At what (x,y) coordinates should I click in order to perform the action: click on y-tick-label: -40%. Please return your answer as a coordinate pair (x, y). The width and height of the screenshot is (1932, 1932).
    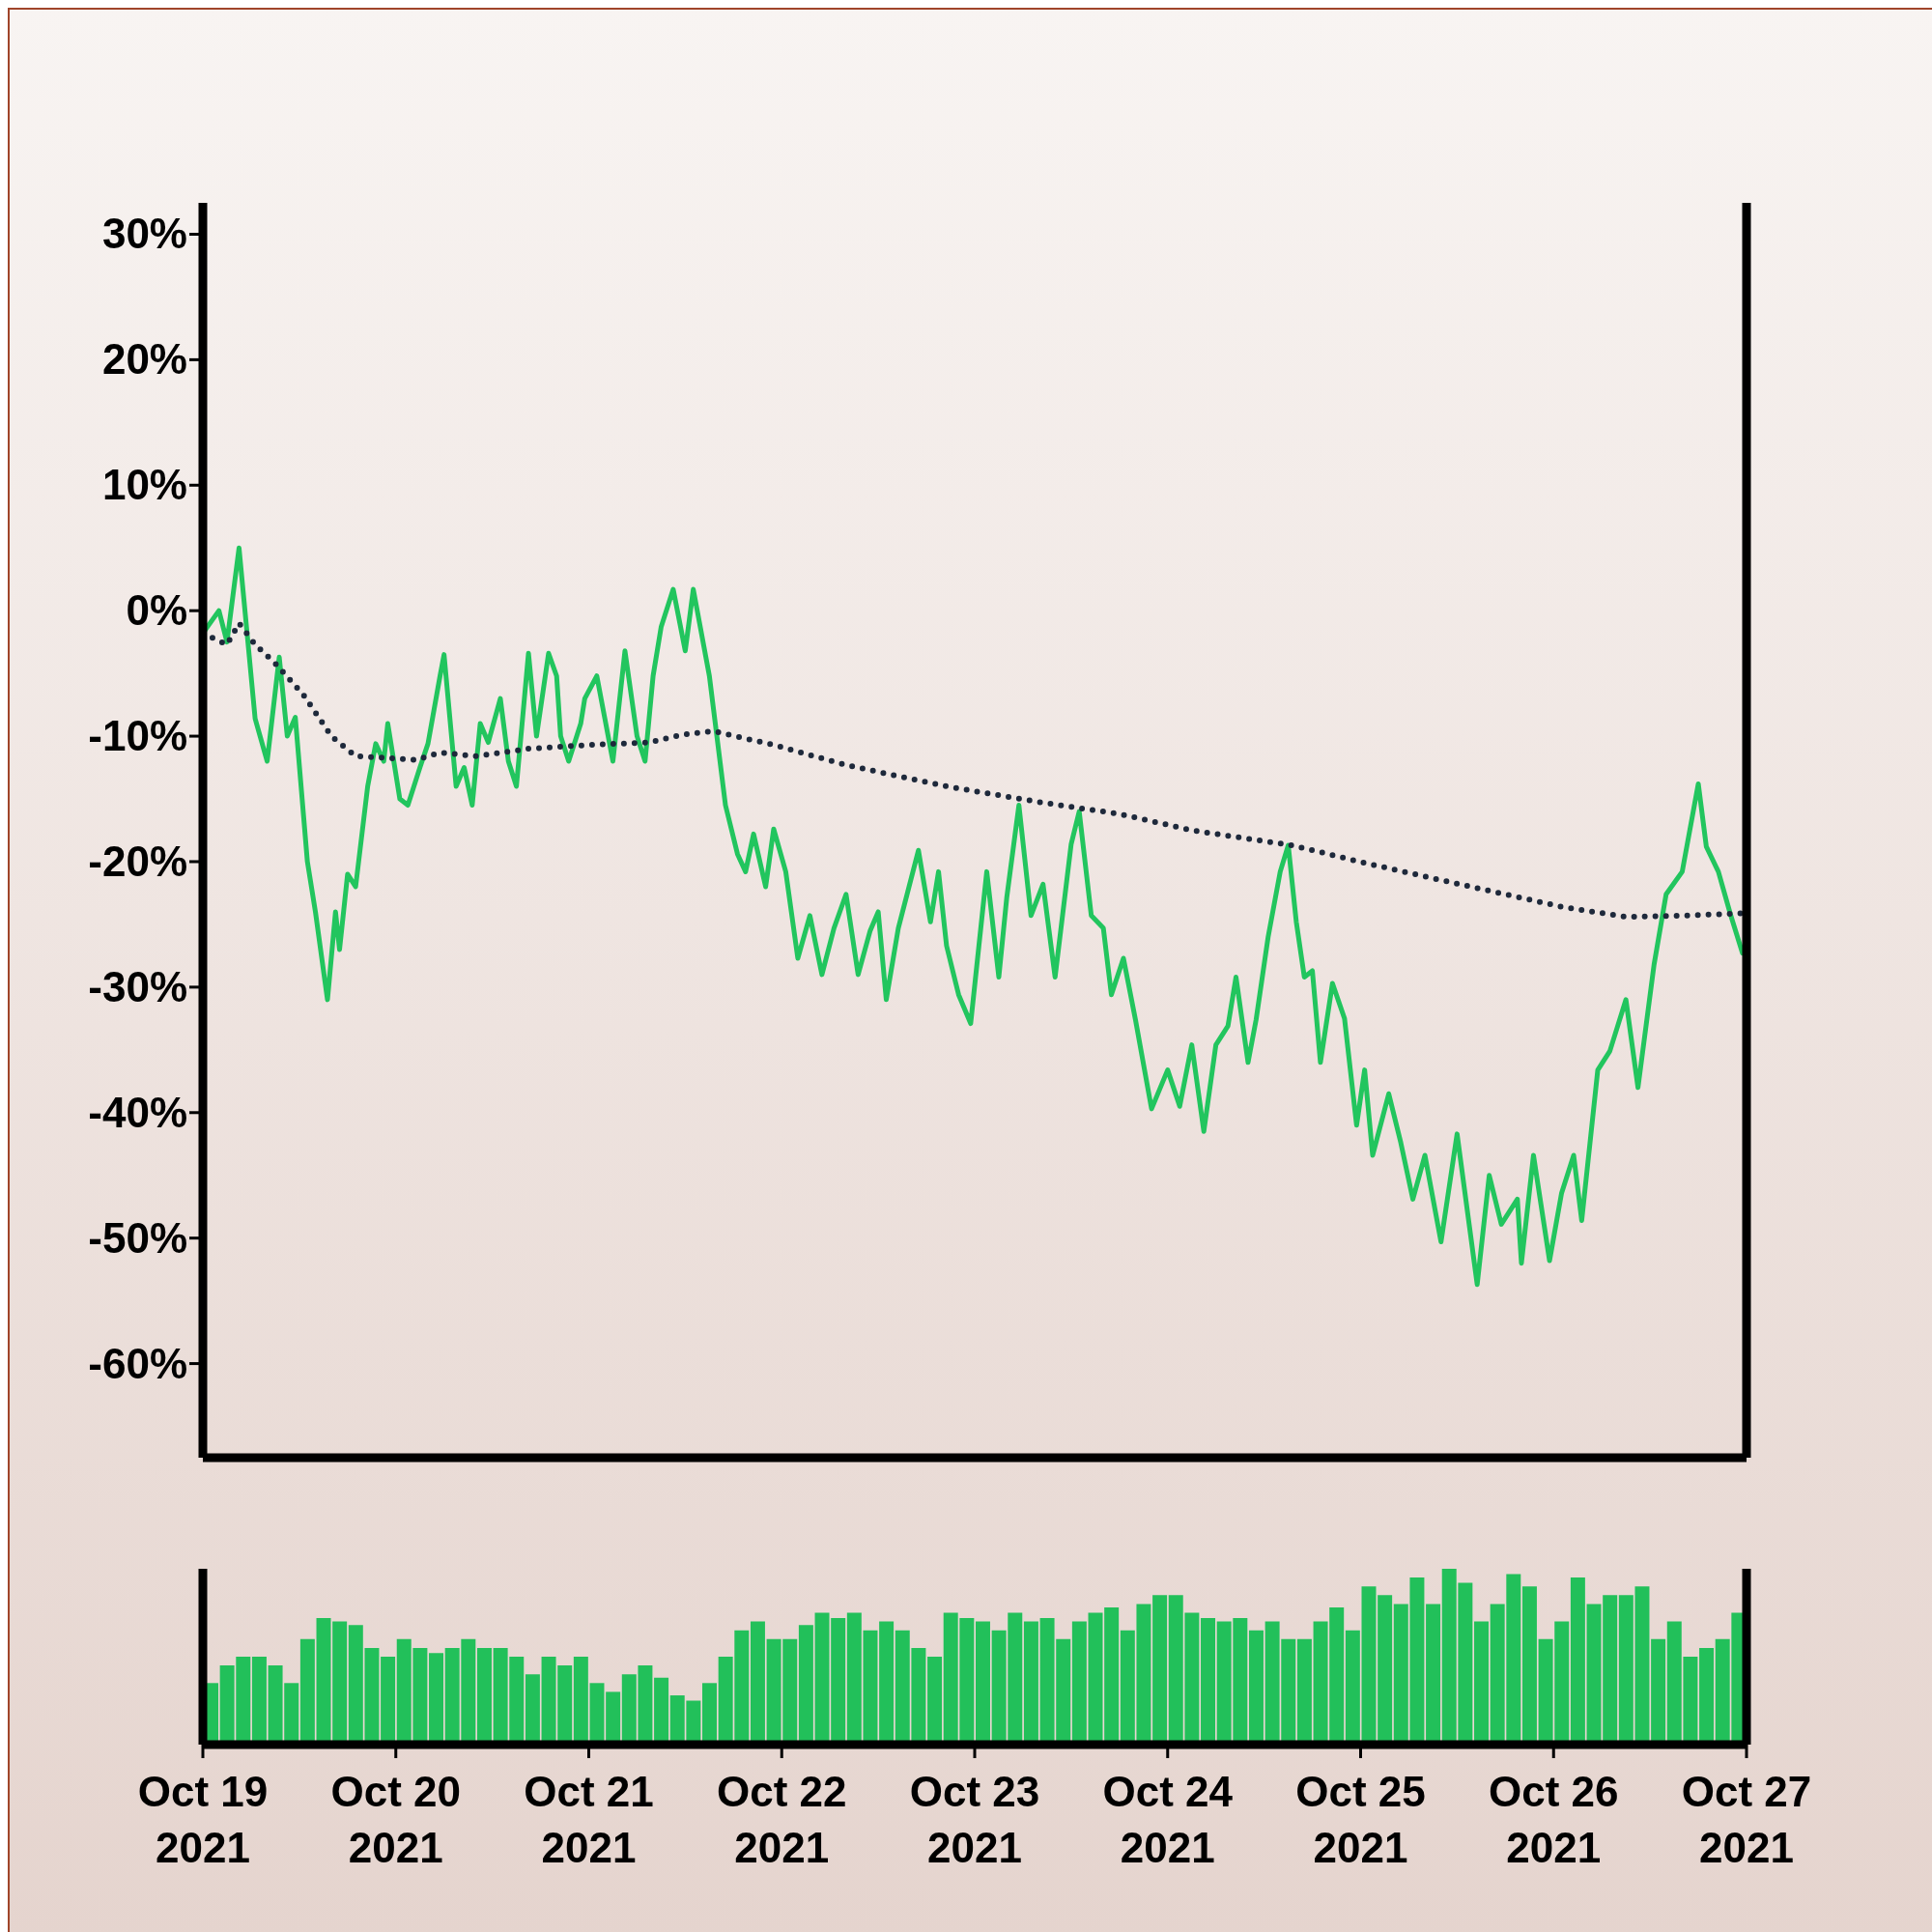
    Looking at the image, I should click on (137, 1112).